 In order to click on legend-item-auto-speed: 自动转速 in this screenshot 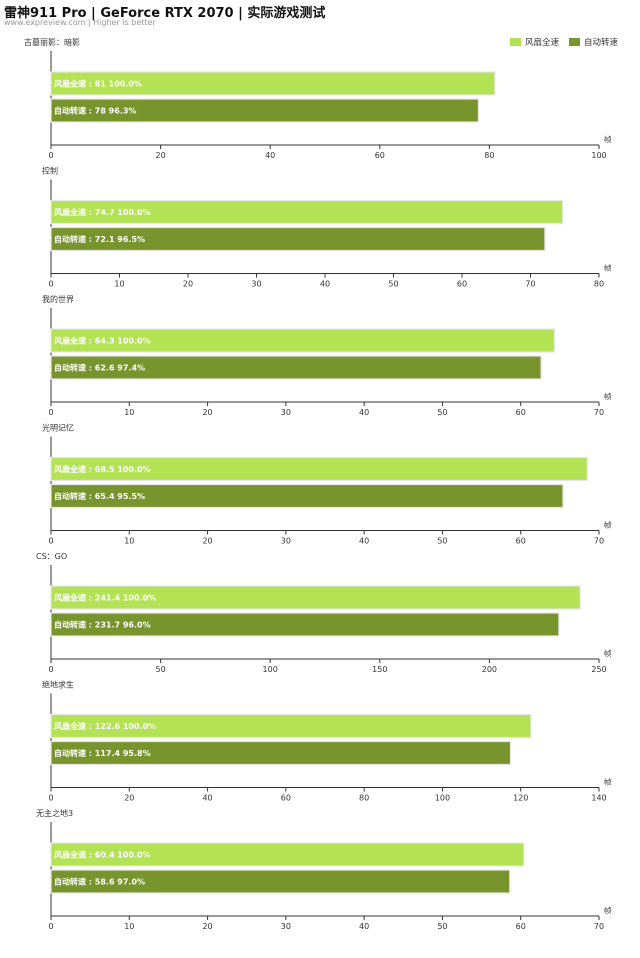, I will do `click(593, 42)`.